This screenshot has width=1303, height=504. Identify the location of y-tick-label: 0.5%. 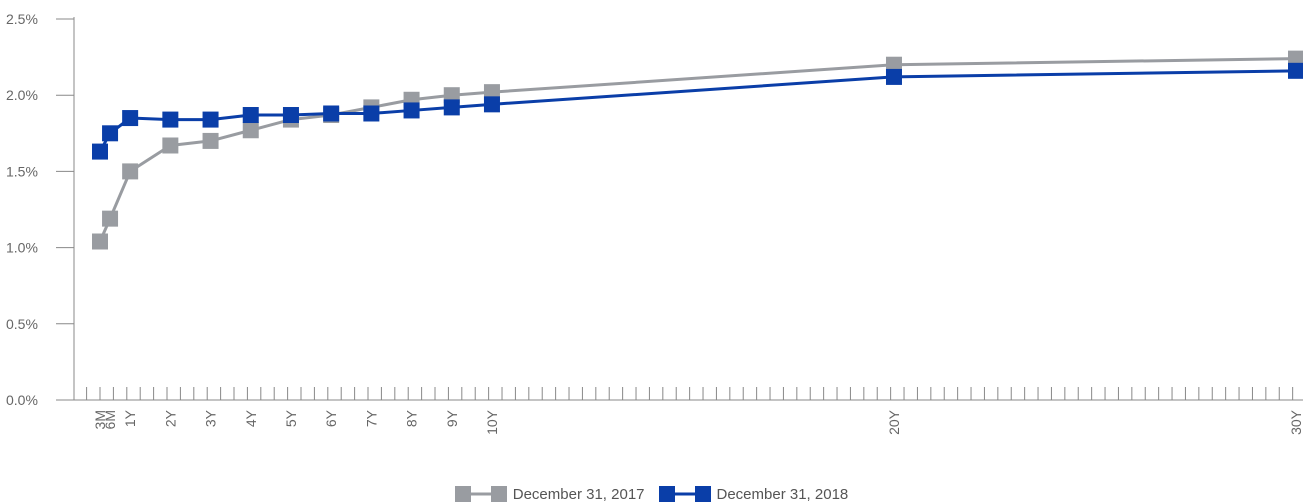
(22, 324).